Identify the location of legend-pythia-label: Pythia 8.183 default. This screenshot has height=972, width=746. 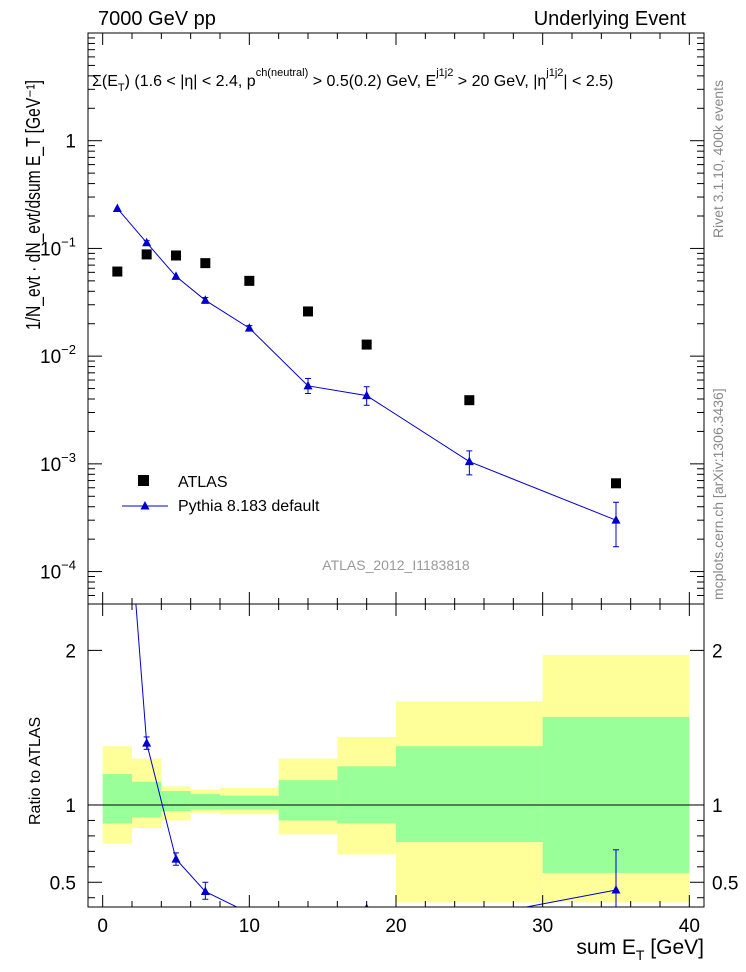
(249, 506).